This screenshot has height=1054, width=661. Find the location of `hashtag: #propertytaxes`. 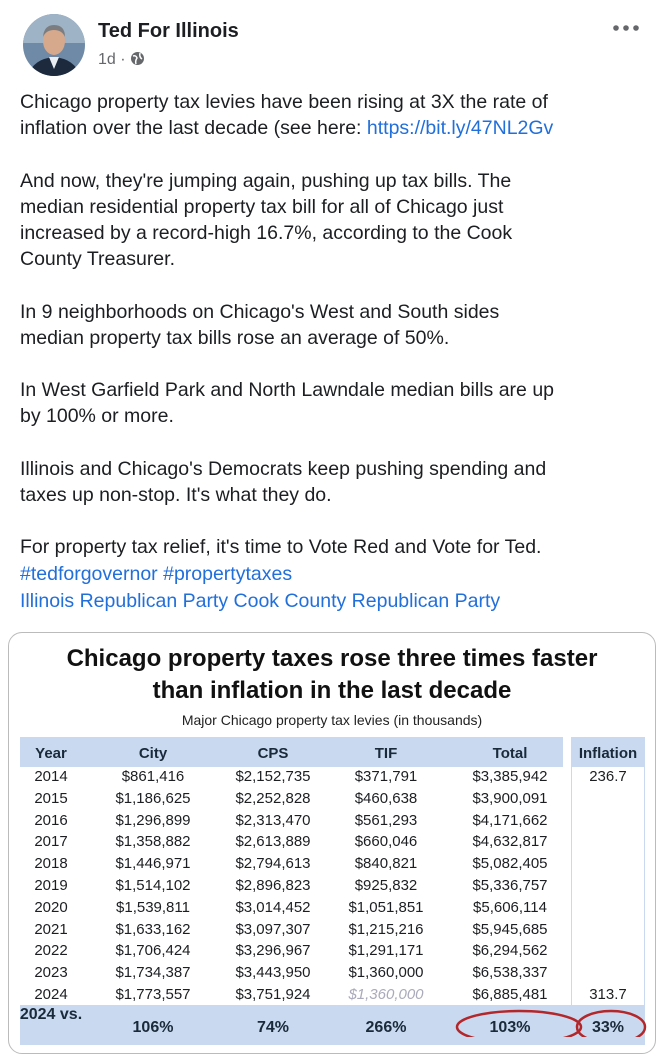

hashtag: #propertytaxes is located at coordinates (228, 573).